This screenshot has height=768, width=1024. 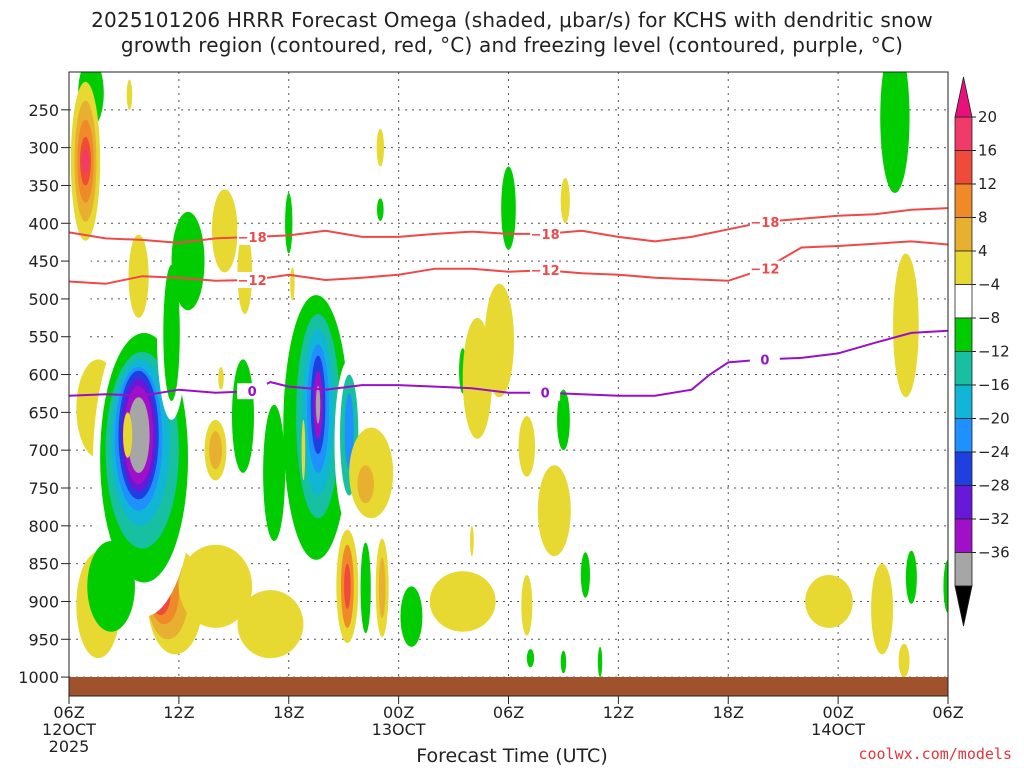 What do you see at coordinates (987, 117) in the screenshot?
I see `colorbar-label: 20` at bounding box center [987, 117].